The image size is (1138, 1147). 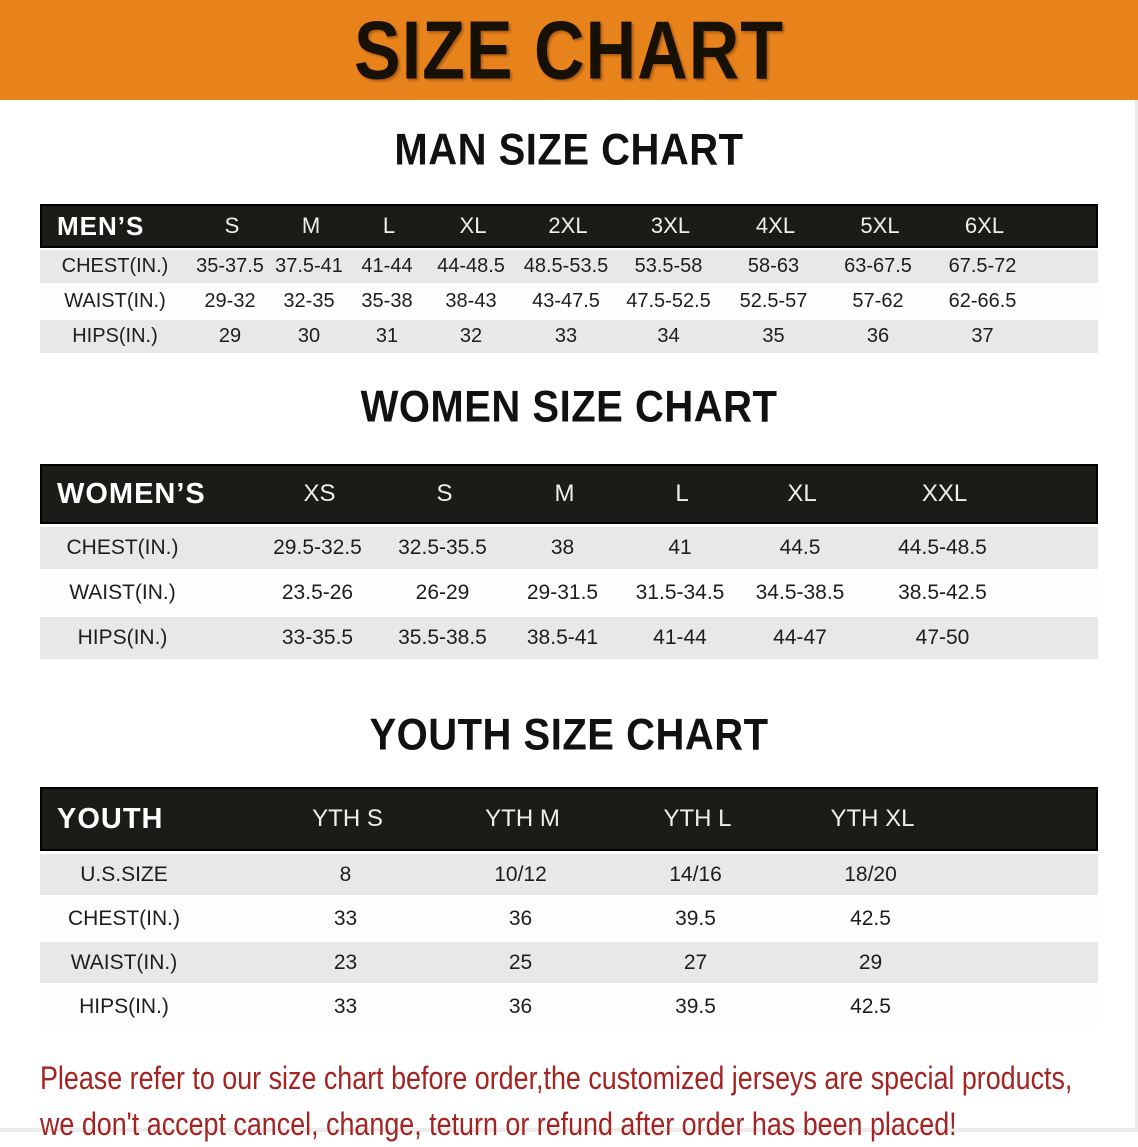 What do you see at coordinates (115, 301) in the screenshot?
I see `mens-row-label: WAIST(IN.)` at bounding box center [115, 301].